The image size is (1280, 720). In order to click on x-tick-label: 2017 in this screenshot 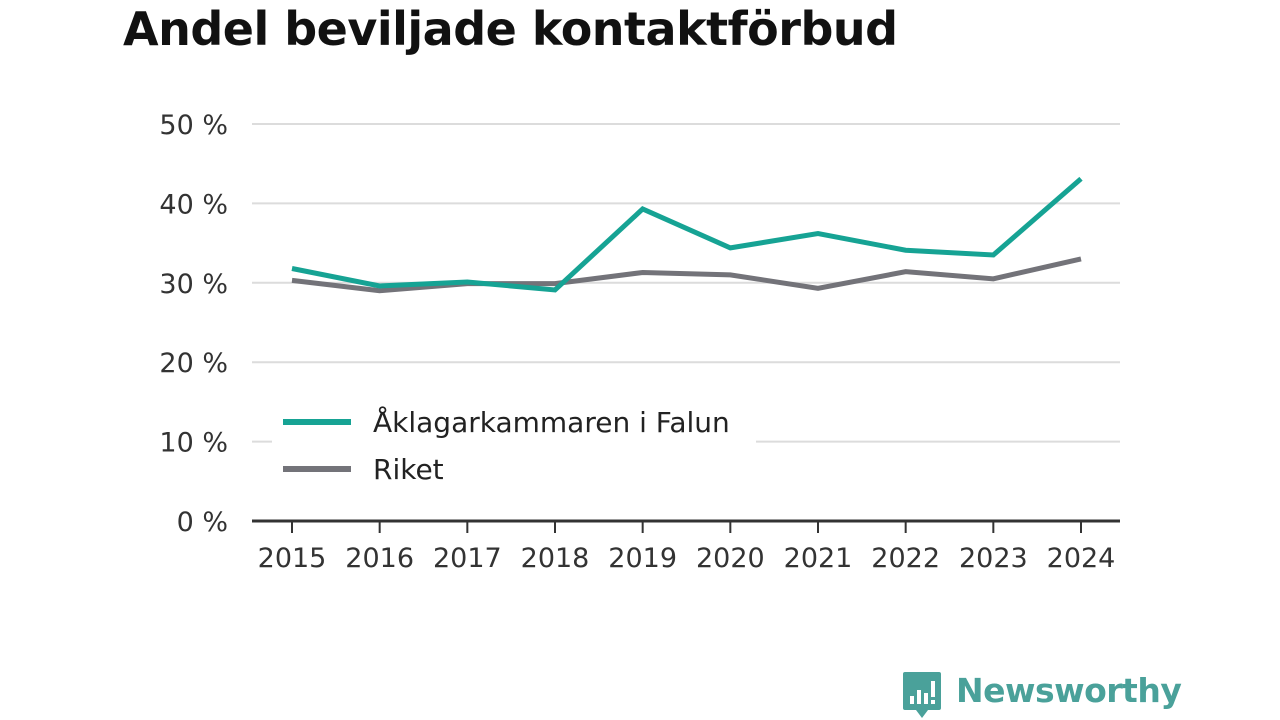, I will do `click(467, 558)`.